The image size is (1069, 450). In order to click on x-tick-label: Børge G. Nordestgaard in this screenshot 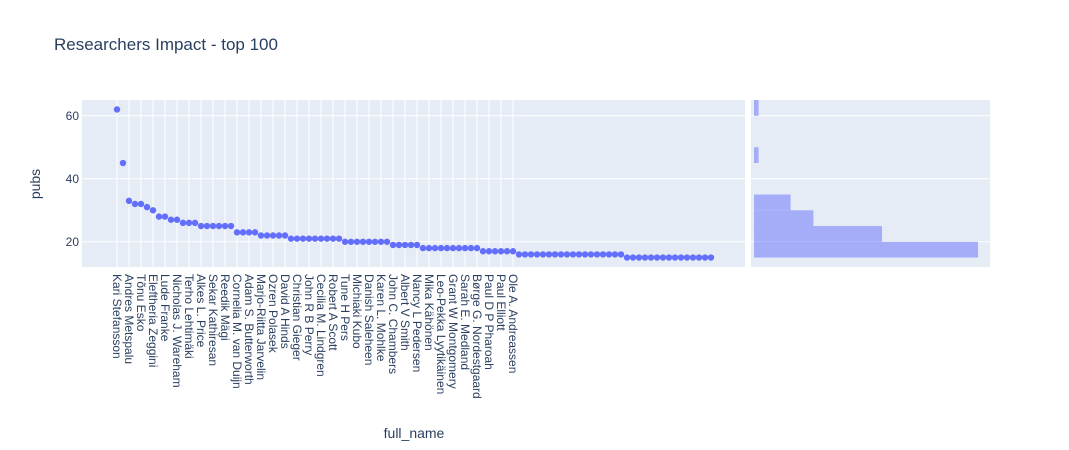, I will do `click(477, 336)`.